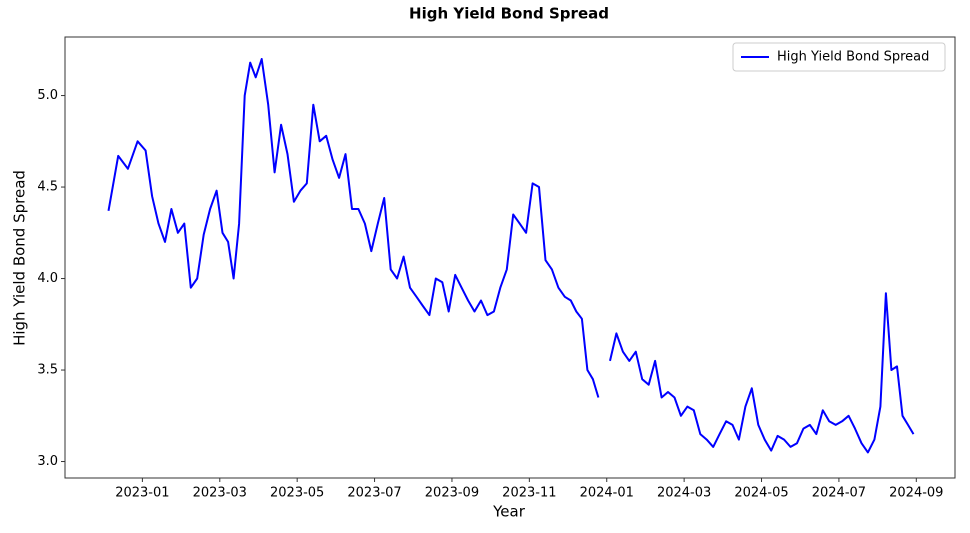 The image size is (970, 533). Describe the element at coordinates (374, 493) in the screenshot. I see `x-tick-label: 2023-07` at that location.